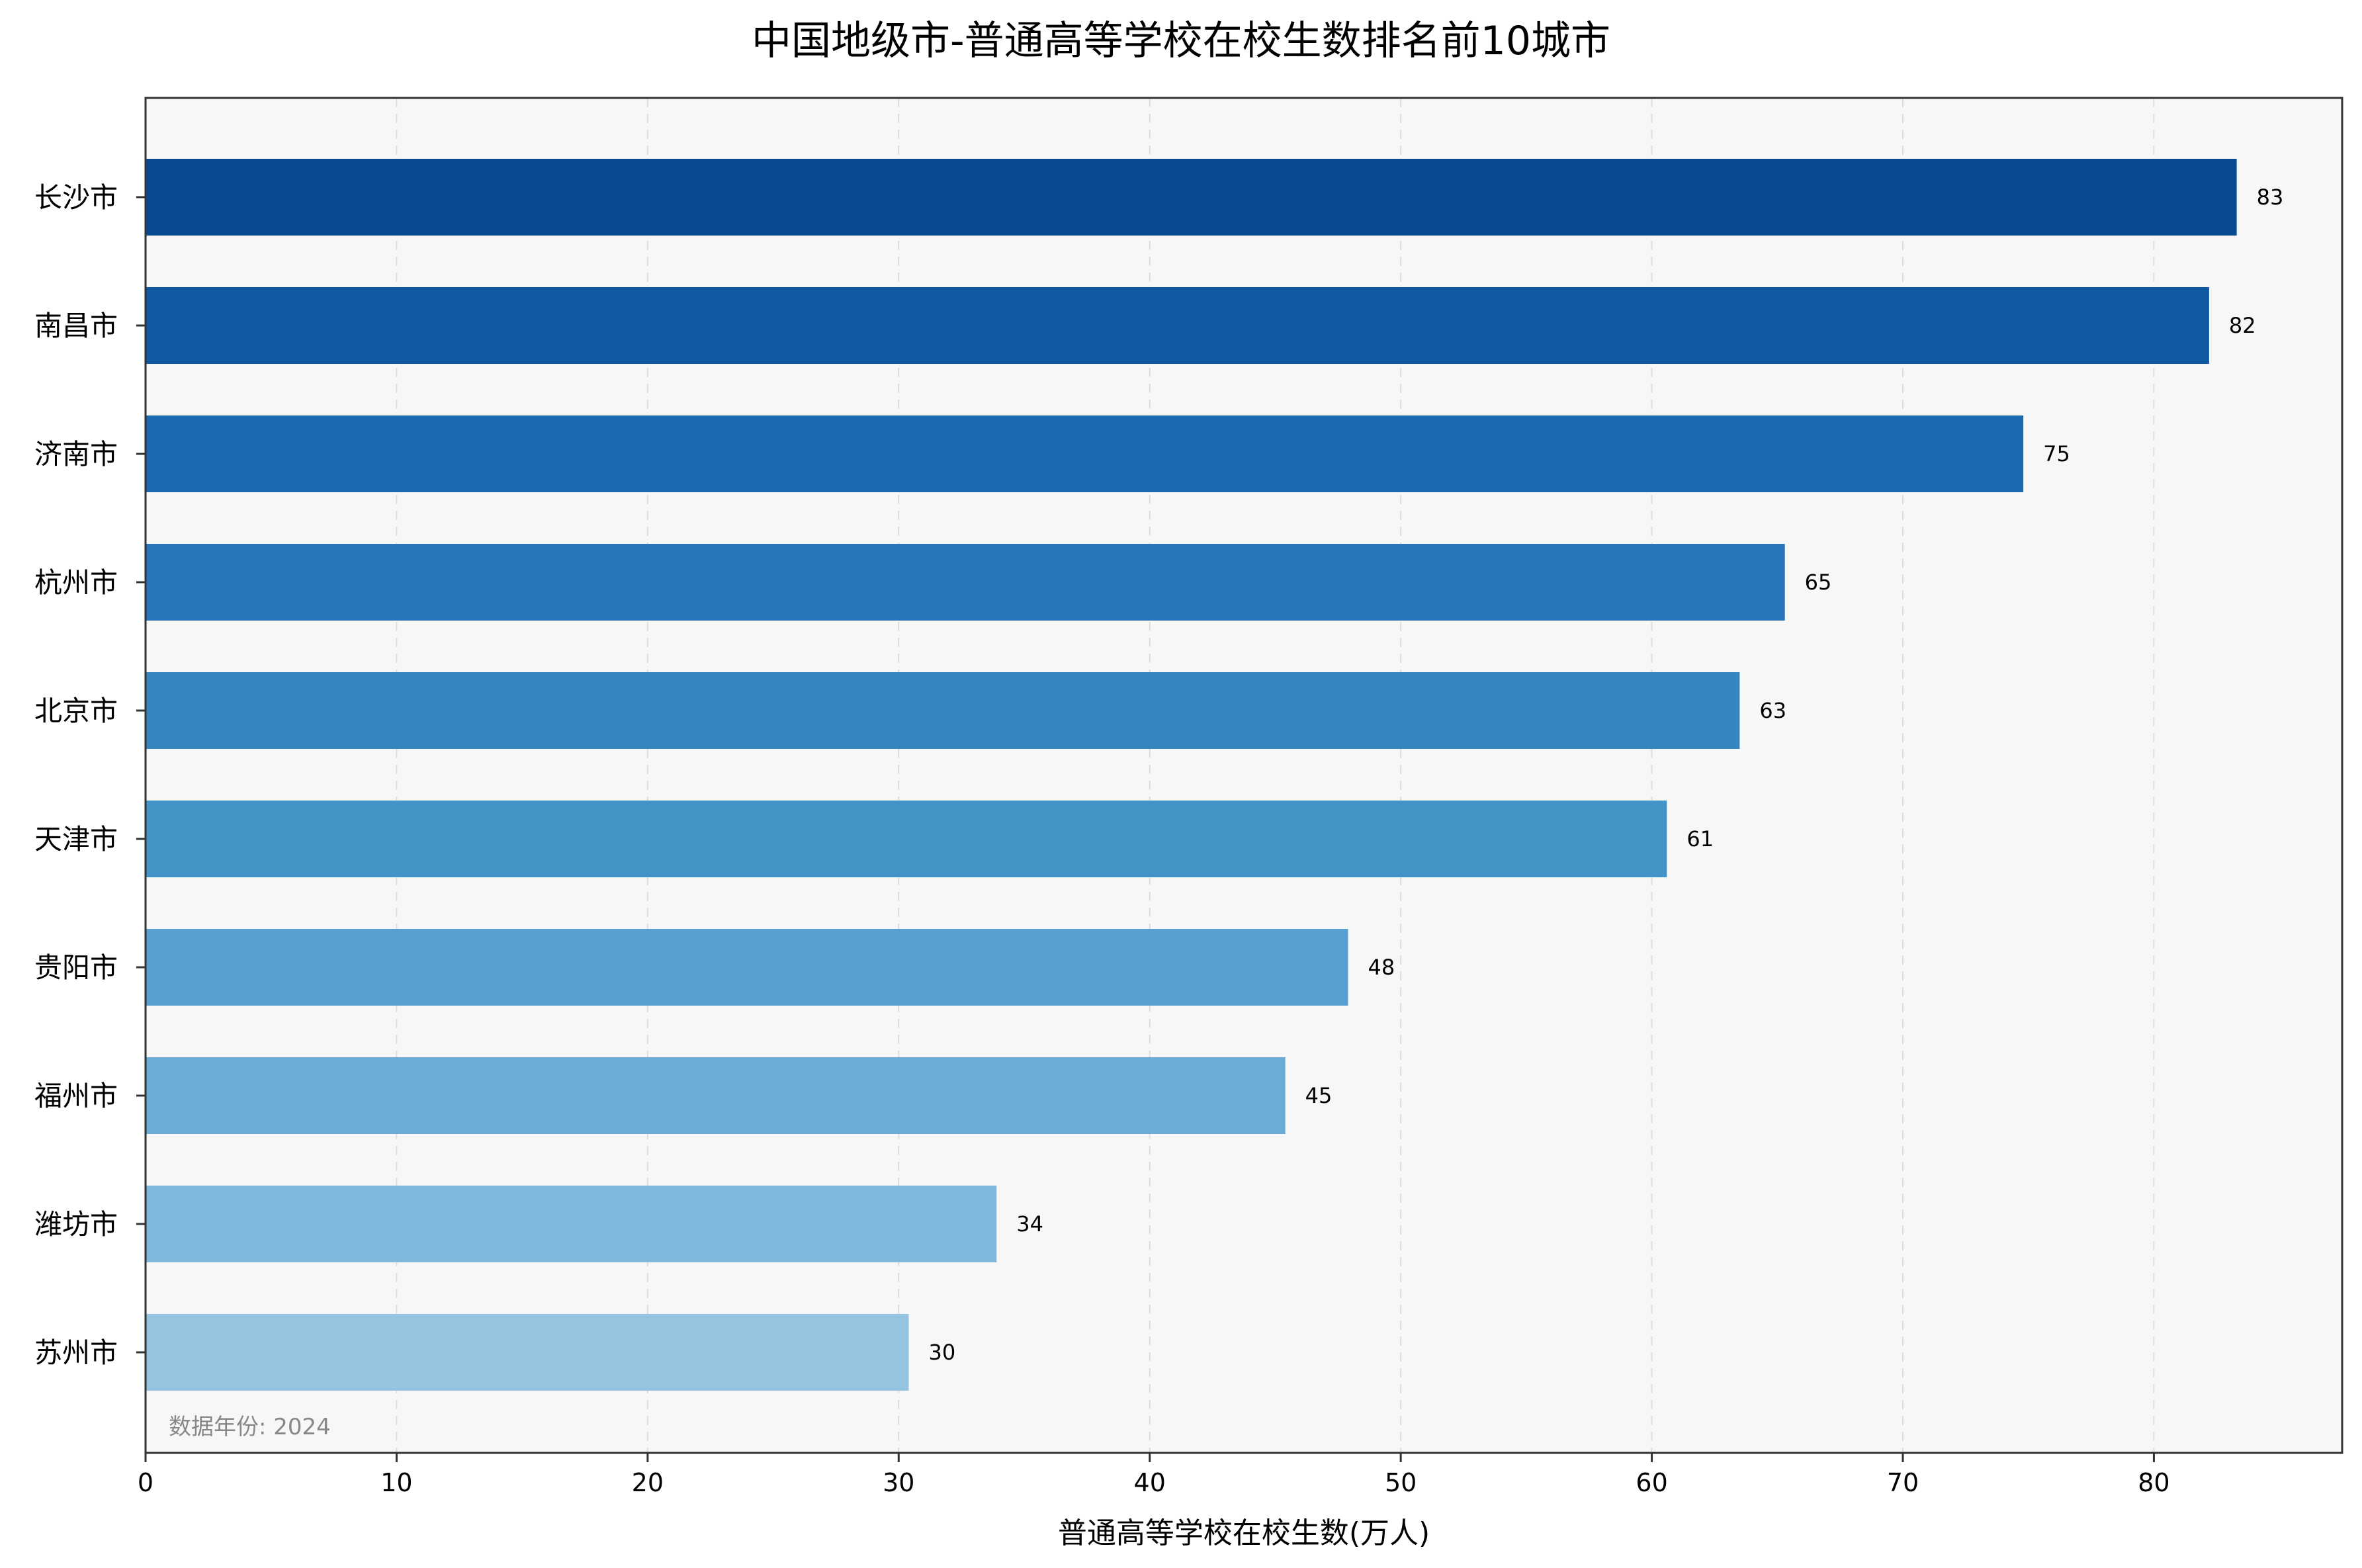  What do you see at coordinates (1244, 1533) in the screenshot?
I see `x-axis-title: 普通高等学校在校生数(万人)` at bounding box center [1244, 1533].